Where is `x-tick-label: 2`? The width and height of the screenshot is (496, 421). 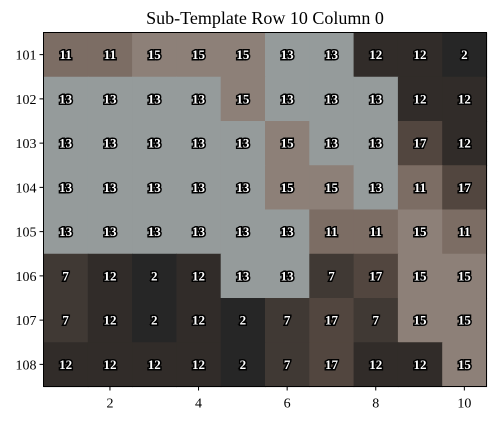
x-tick-label: 2 is located at coordinates (109, 404).